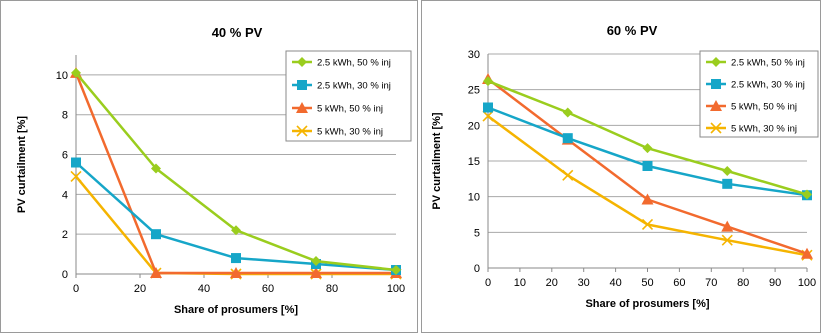 This screenshot has height=334, width=821. Describe the element at coordinates (474, 91) in the screenshot. I see `y-tick-label: 25` at that location.